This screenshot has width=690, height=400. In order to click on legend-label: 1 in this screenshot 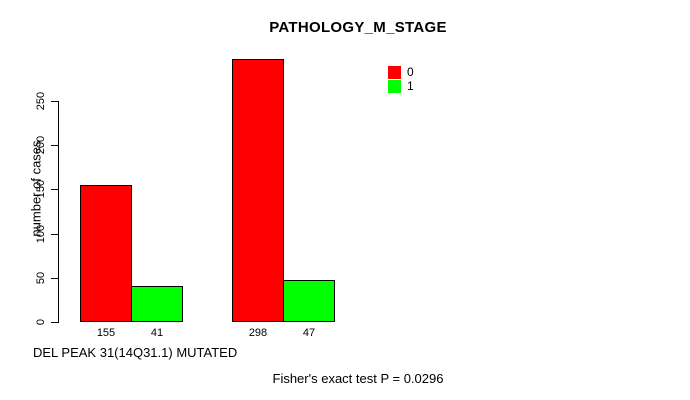, I will do `click(410, 85)`.